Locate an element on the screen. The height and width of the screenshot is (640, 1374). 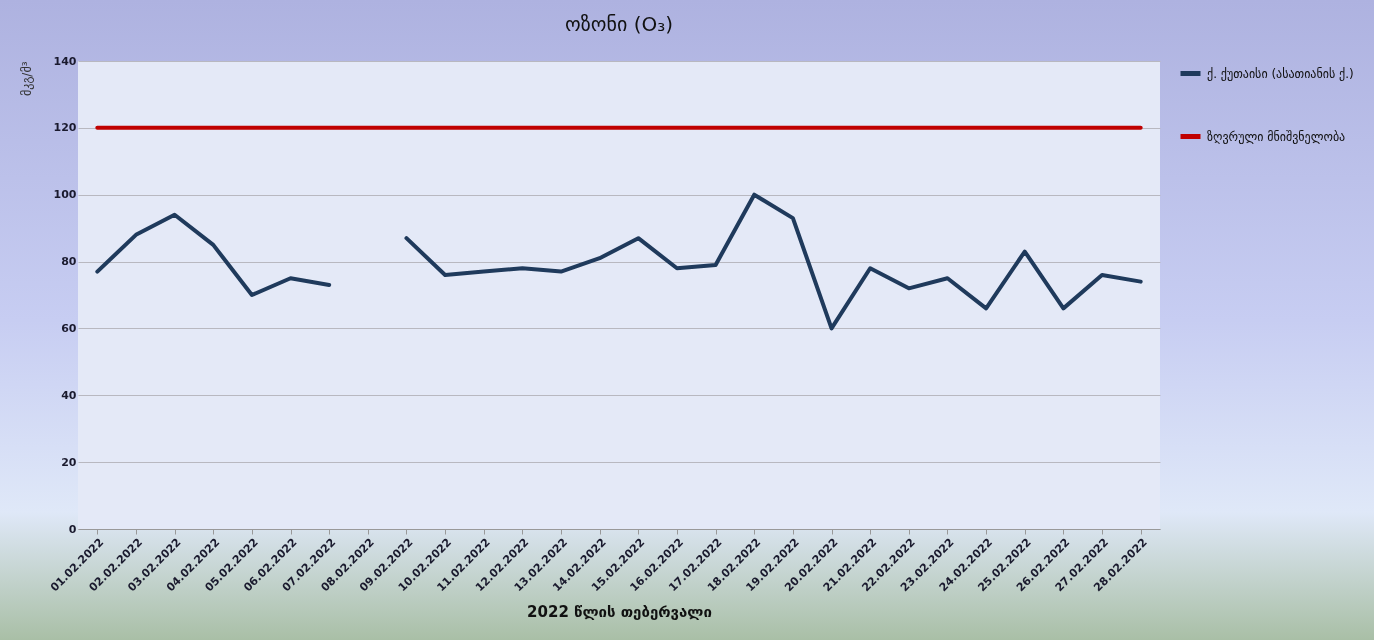
y-tick-label: 40 is located at coordinates (69, 395).